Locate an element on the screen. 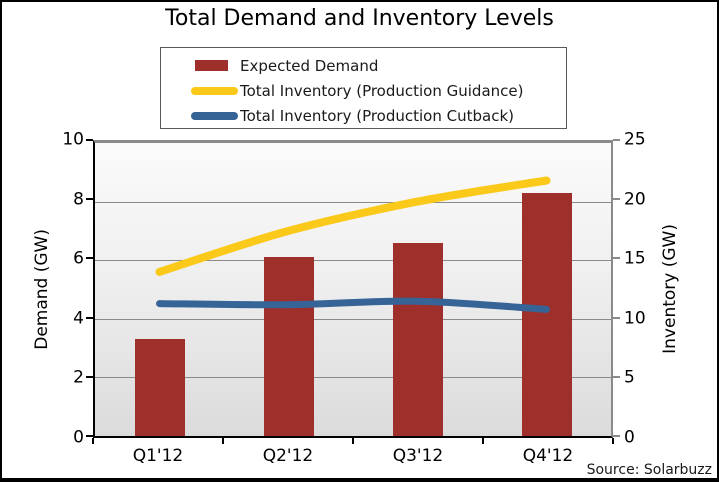 This screenshot has width=719, height=482. legend-label-production-cutback: Total Inventory (Production Cutback) is located at coordinates (377, 115).